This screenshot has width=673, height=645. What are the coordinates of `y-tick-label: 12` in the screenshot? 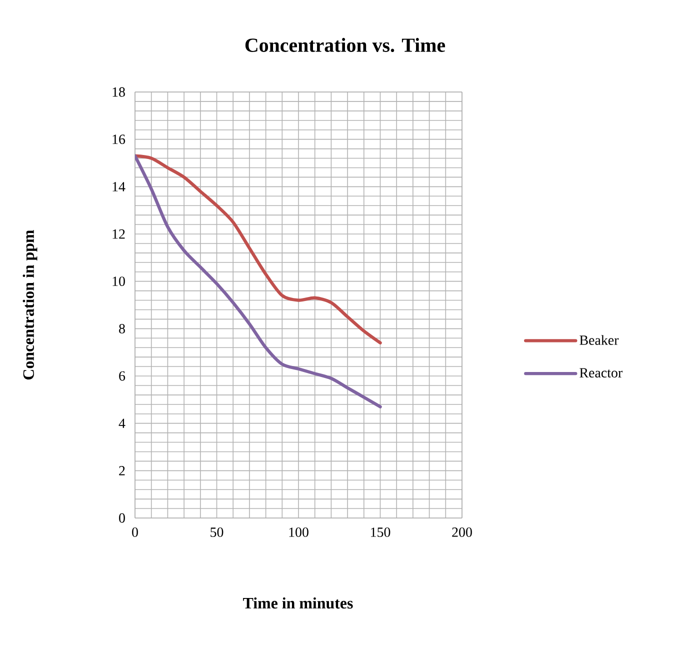 It's located at (118, 234).